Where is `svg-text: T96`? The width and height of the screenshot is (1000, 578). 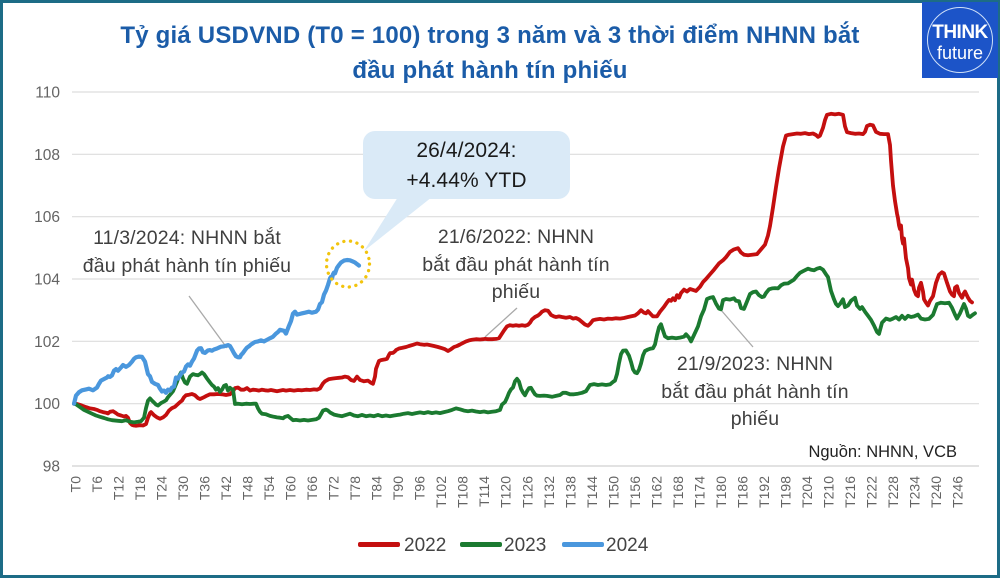 svg-text: T96 is located at coordinates (420, 488).